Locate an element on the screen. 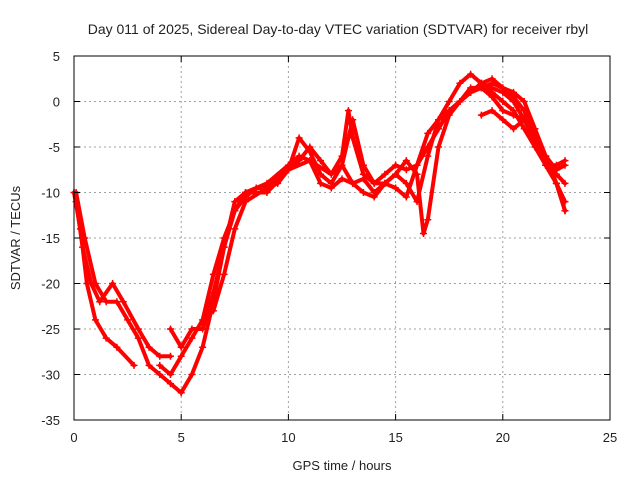 The width and height of the screenshot is (640, 480). y-axis-label: SDTVAR / TECUs is located at coordinates (15, 237).